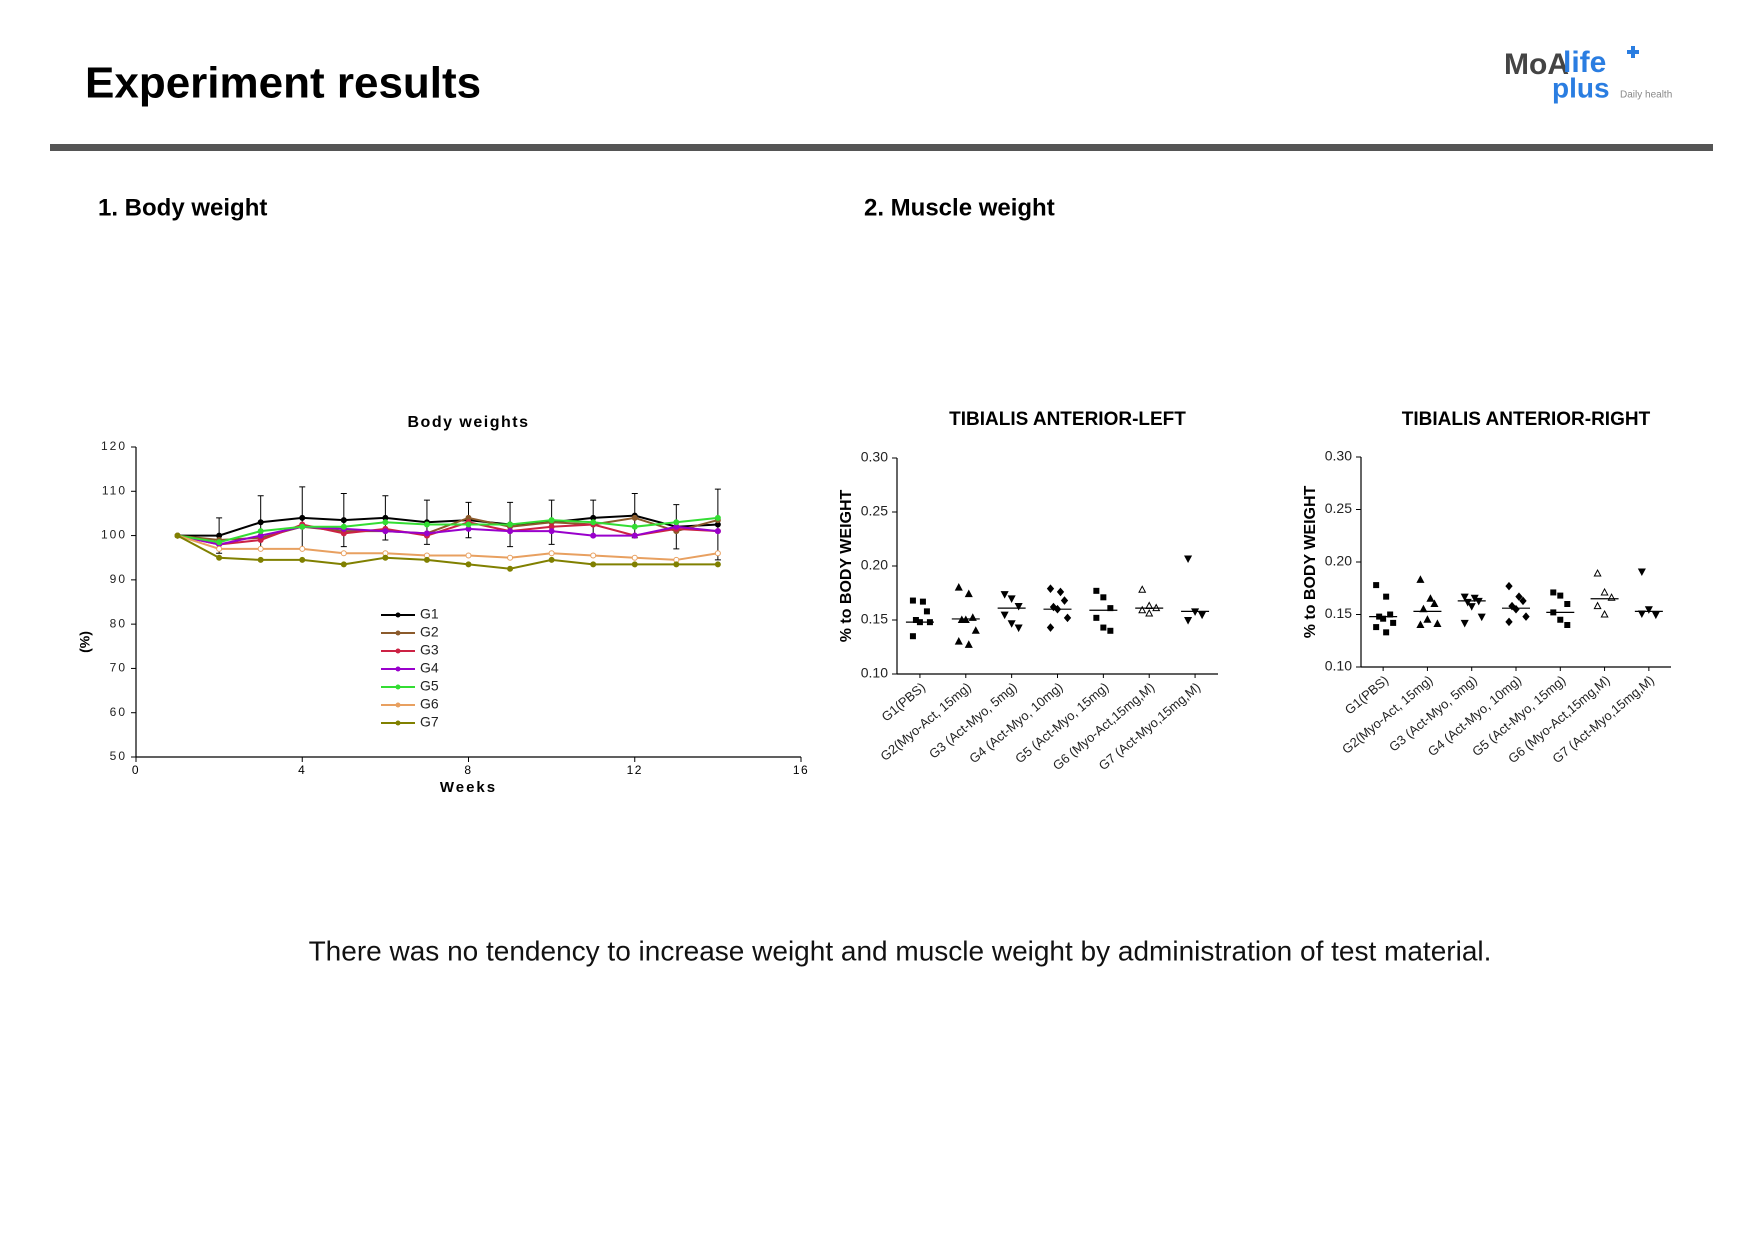  Describe the element at coordinates (85, 642) in the screenshot. I see `y-axis-label: (%)` at that location.